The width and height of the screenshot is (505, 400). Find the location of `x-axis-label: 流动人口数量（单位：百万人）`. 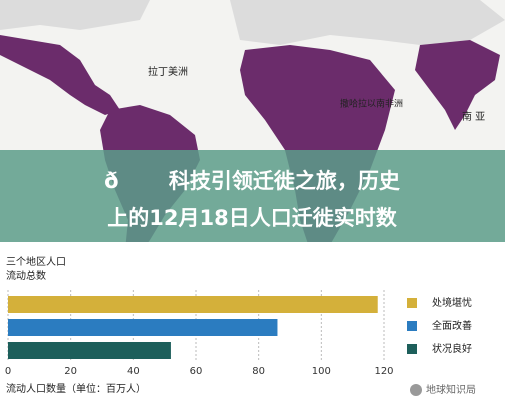

x-axis-label: 流动人口数量（单位：百万人） is located at coordinates (76, 388).